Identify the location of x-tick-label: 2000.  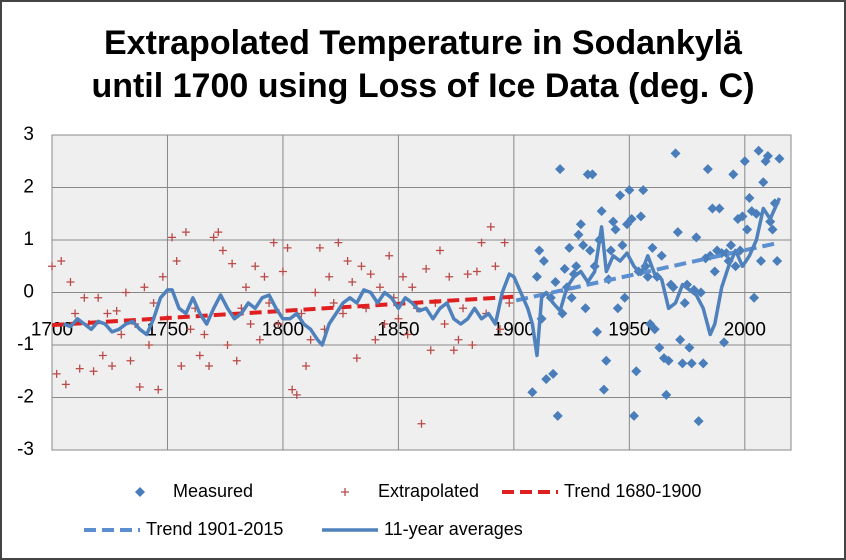
(745, 330).